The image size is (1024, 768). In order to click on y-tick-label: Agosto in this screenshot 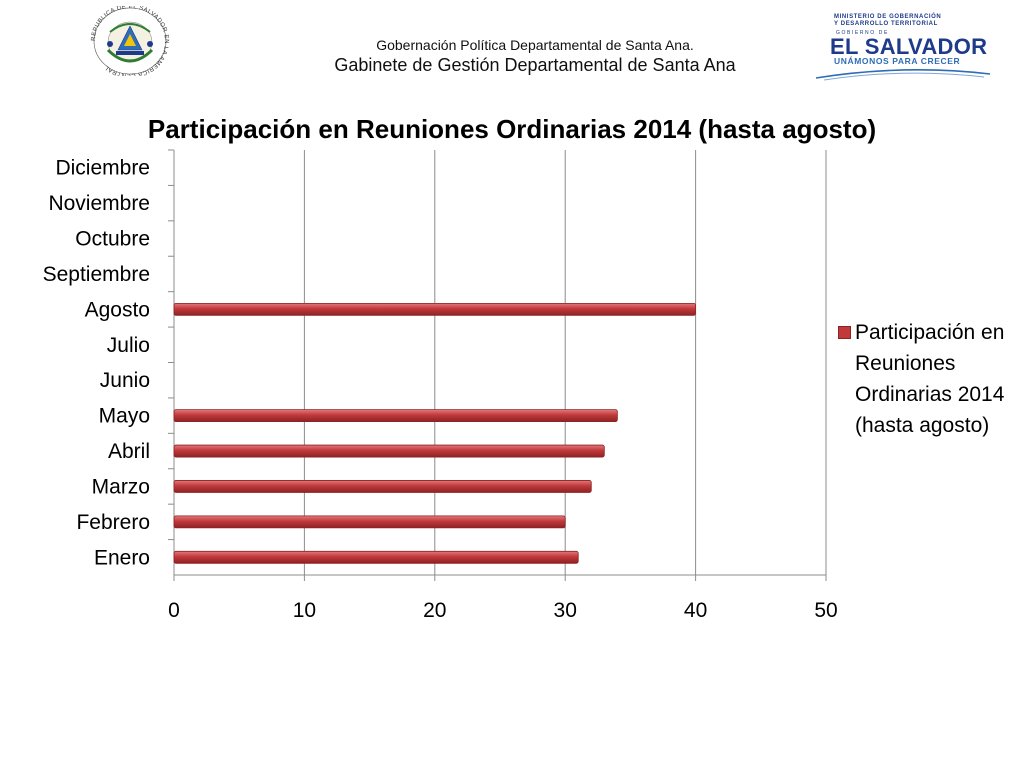, I will do `click(117, 309)`.